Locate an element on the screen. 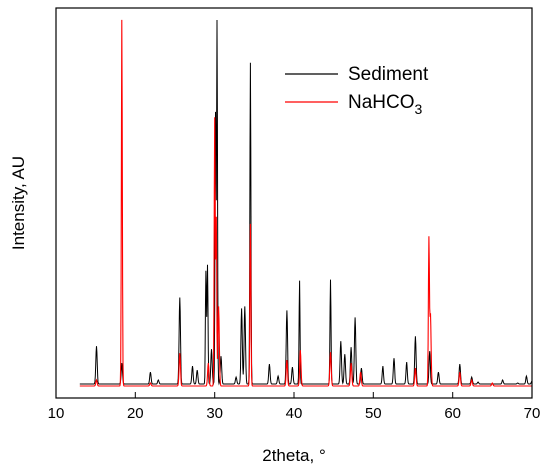  legend-label-nahco3-main: NaHCO is located at coordinates (381, 102).